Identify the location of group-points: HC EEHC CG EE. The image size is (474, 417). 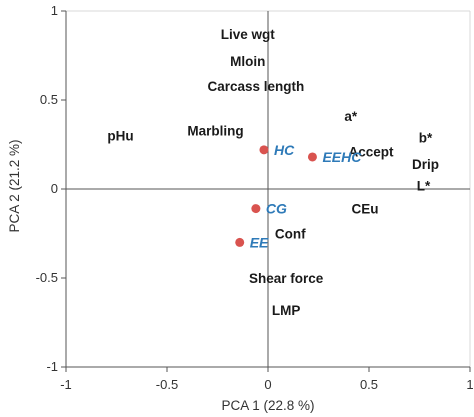
(298, 196).